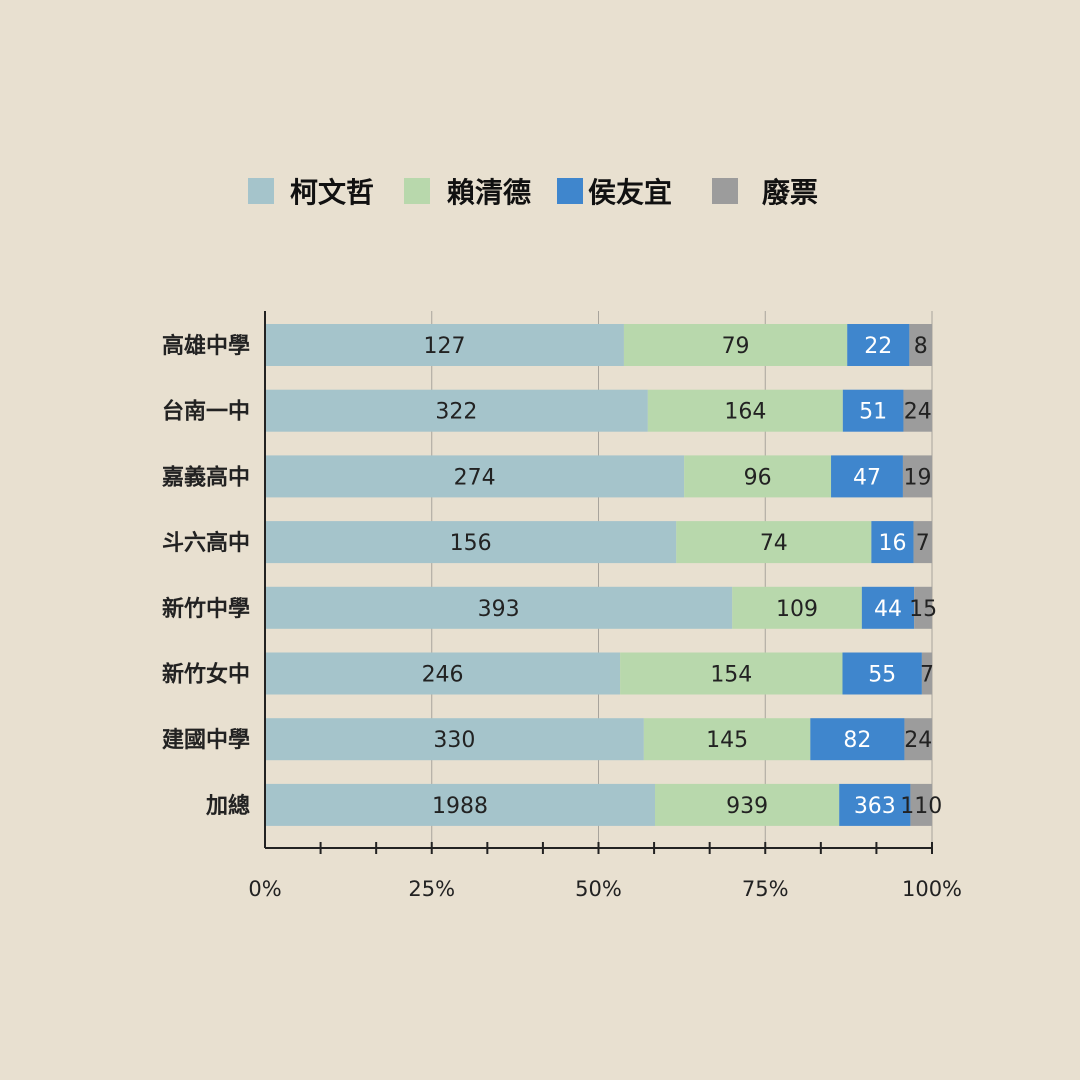 The height and width of the screenshot is (1080, 1080). I want to click on data-label: 8, so click(921, 346).